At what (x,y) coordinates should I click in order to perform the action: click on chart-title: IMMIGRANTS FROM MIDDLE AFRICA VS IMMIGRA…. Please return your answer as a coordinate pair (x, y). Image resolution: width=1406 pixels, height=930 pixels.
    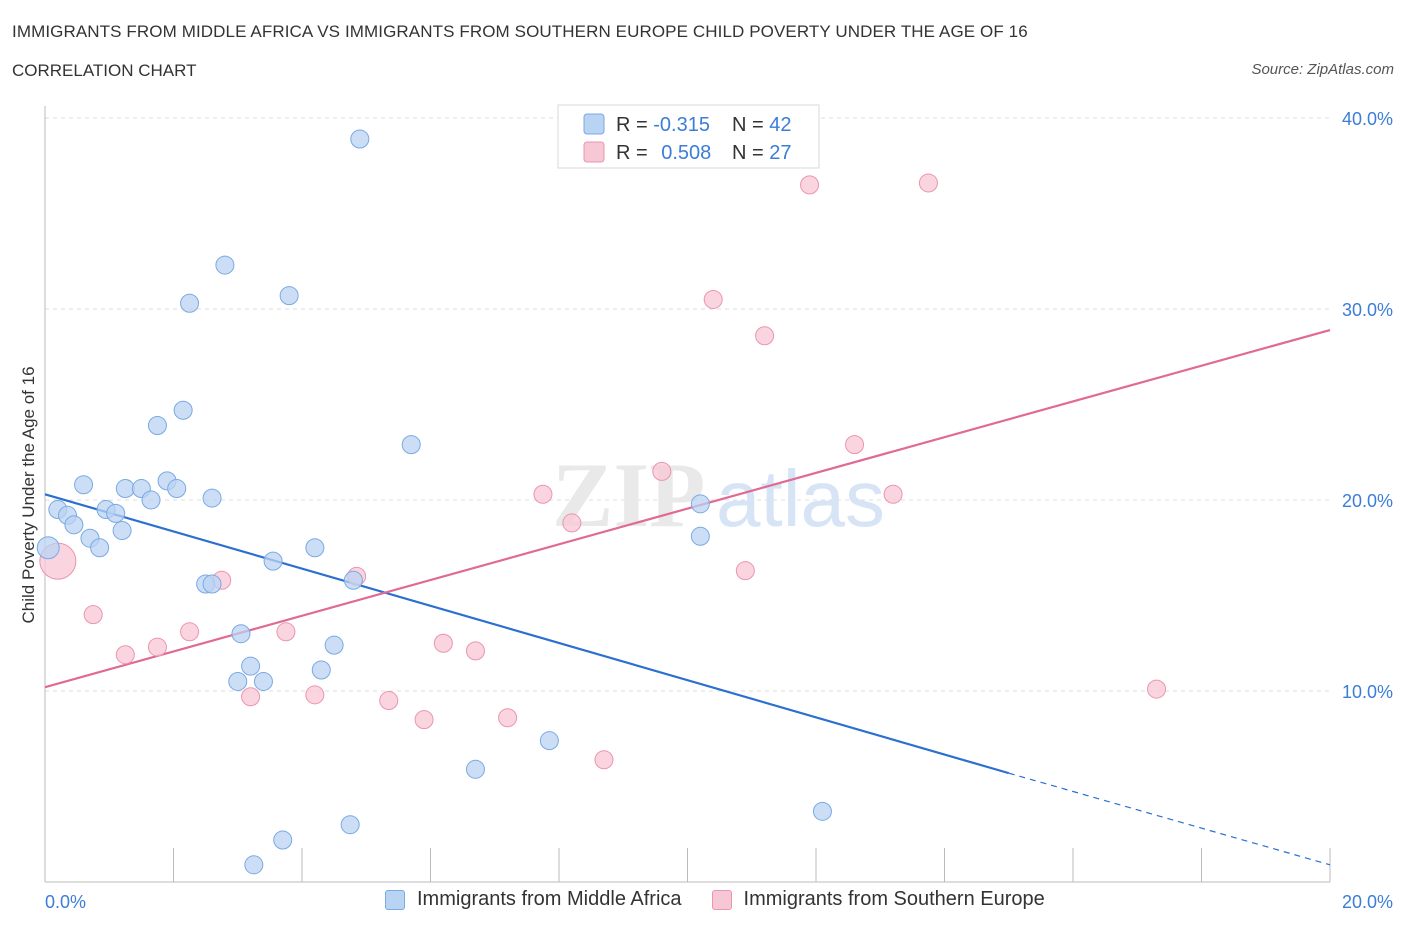
    Looking at the image, I should click on (520, 31).